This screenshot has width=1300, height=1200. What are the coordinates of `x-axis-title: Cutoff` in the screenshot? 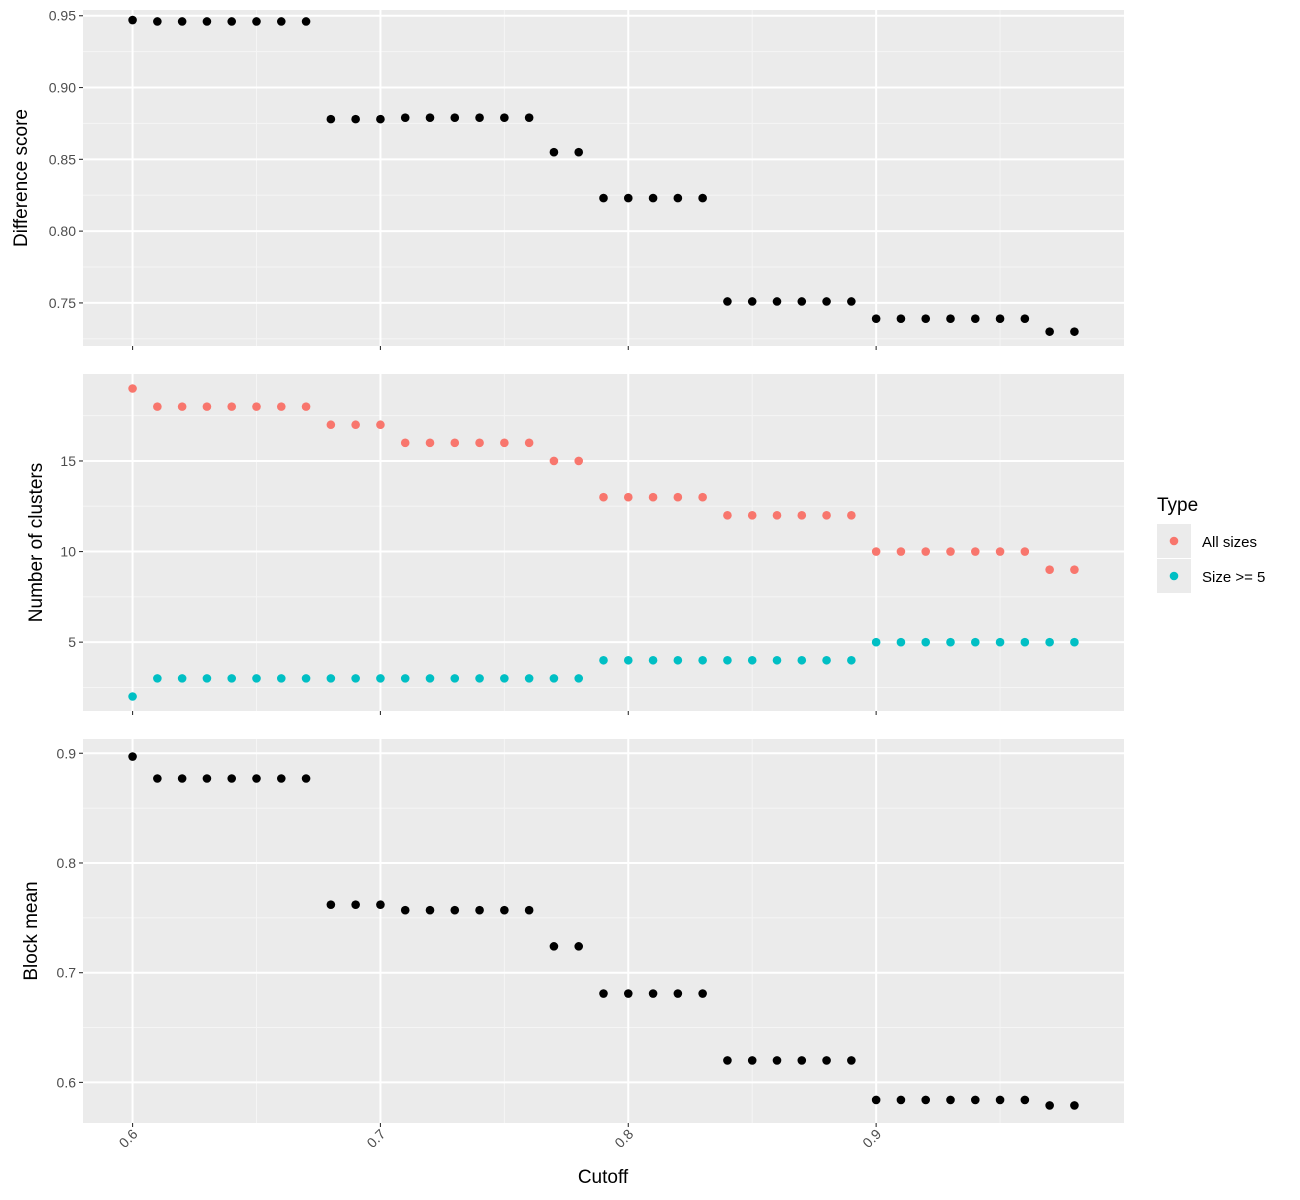 It's located at (603, 1177).